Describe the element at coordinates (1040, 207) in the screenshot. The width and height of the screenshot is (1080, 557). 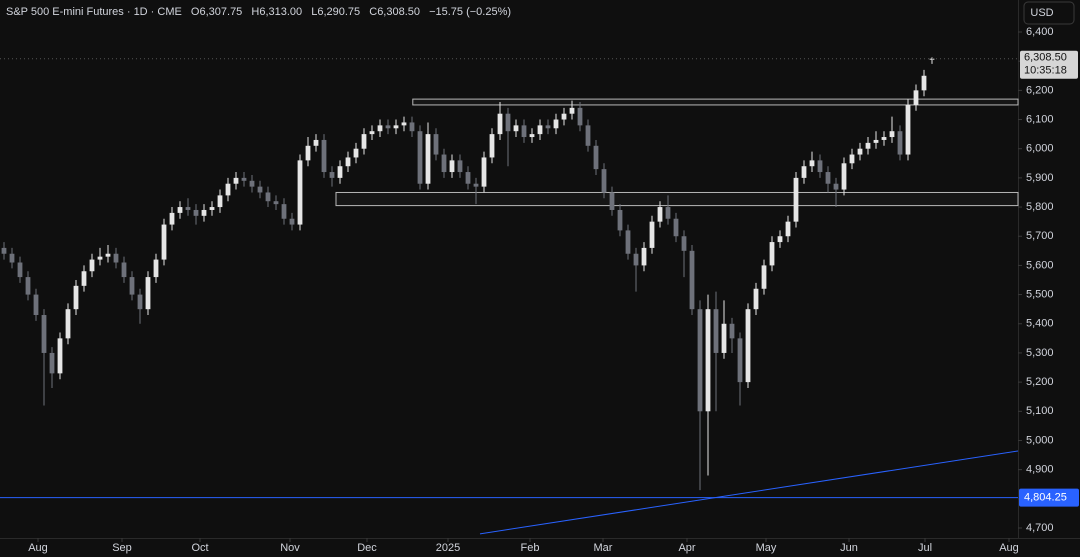
I see `y-tick-label: 5,800` at that location.